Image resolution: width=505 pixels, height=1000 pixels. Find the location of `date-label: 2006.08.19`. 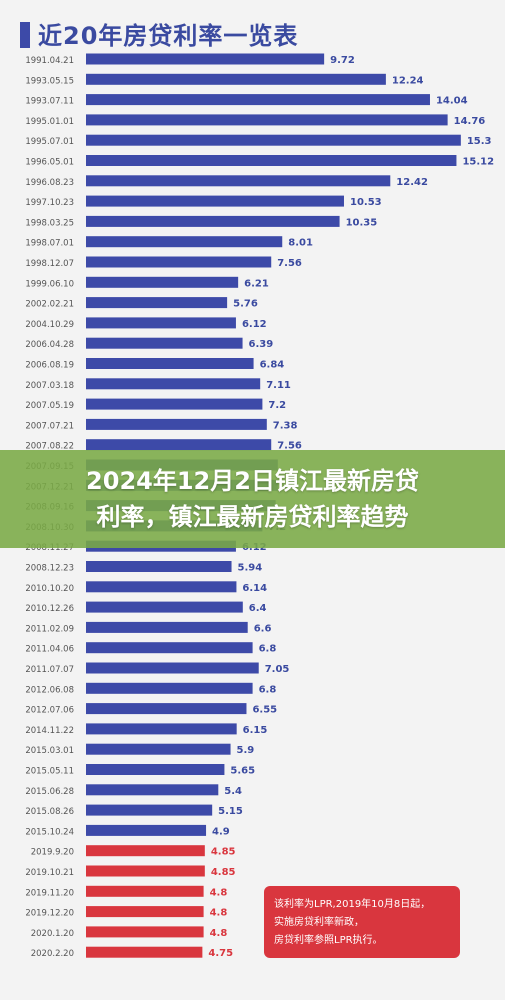

date-label: 2006.08.19 is located at coordinates (49, 366).